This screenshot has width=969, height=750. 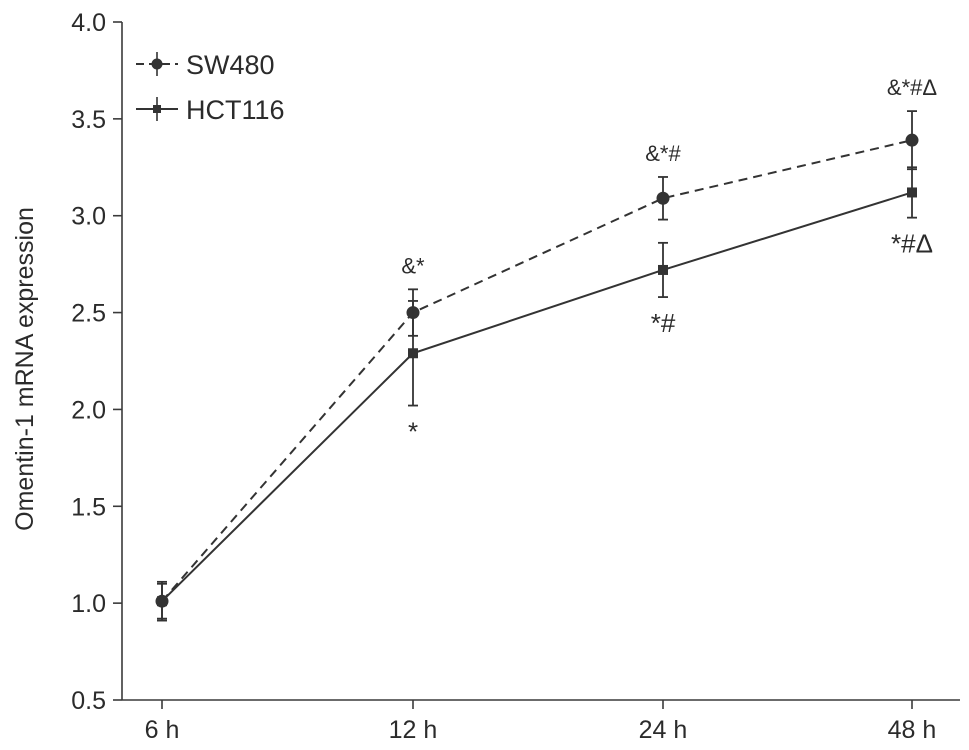 I want to click on legend-item-hct116: HCT116, so click(x=210, y=110).